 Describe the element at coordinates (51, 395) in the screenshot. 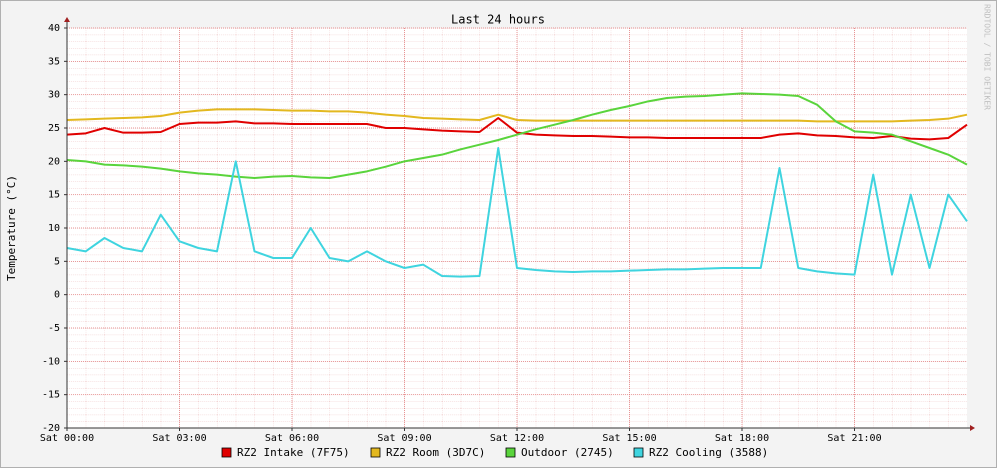

I see `y-tick-label: -15` at that location.